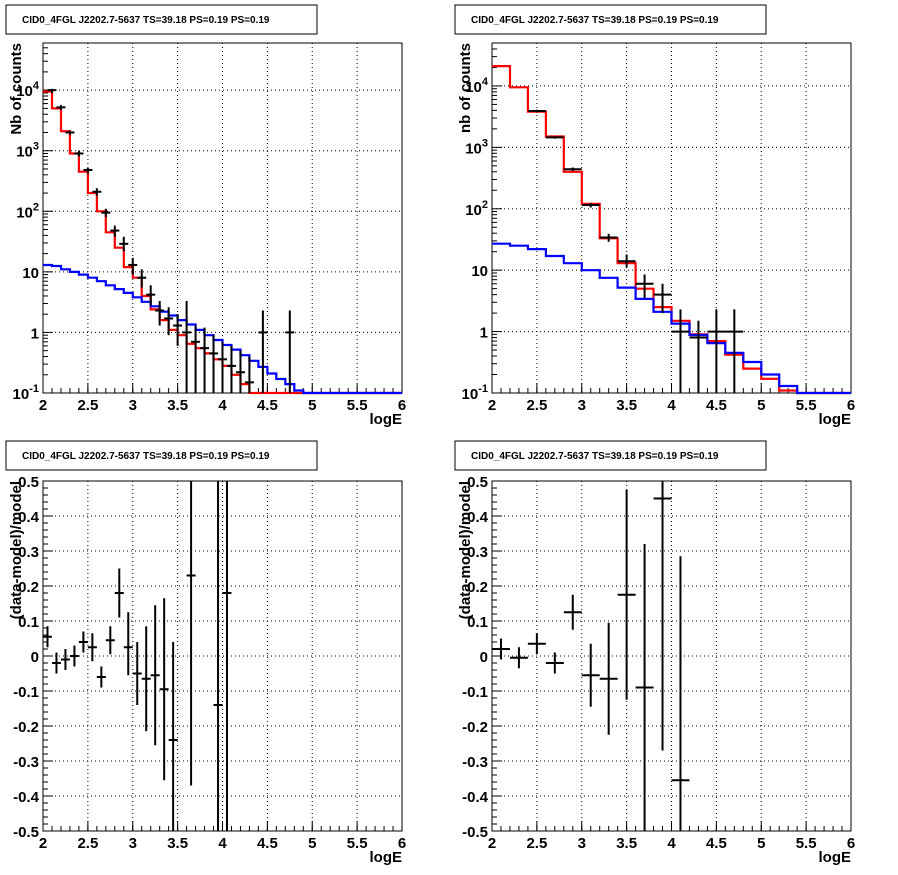 The image size is (898, 875). What do you see at coordinates (29, 517) in the screenshot?
I see `y-tick-label: 0.4` at bounding box center [29, 517].